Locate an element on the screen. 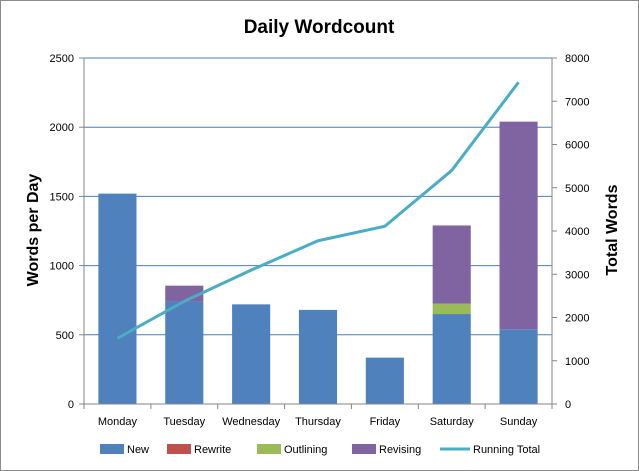  y2-tick-label: 4000 is located at coordinates (577, 232).